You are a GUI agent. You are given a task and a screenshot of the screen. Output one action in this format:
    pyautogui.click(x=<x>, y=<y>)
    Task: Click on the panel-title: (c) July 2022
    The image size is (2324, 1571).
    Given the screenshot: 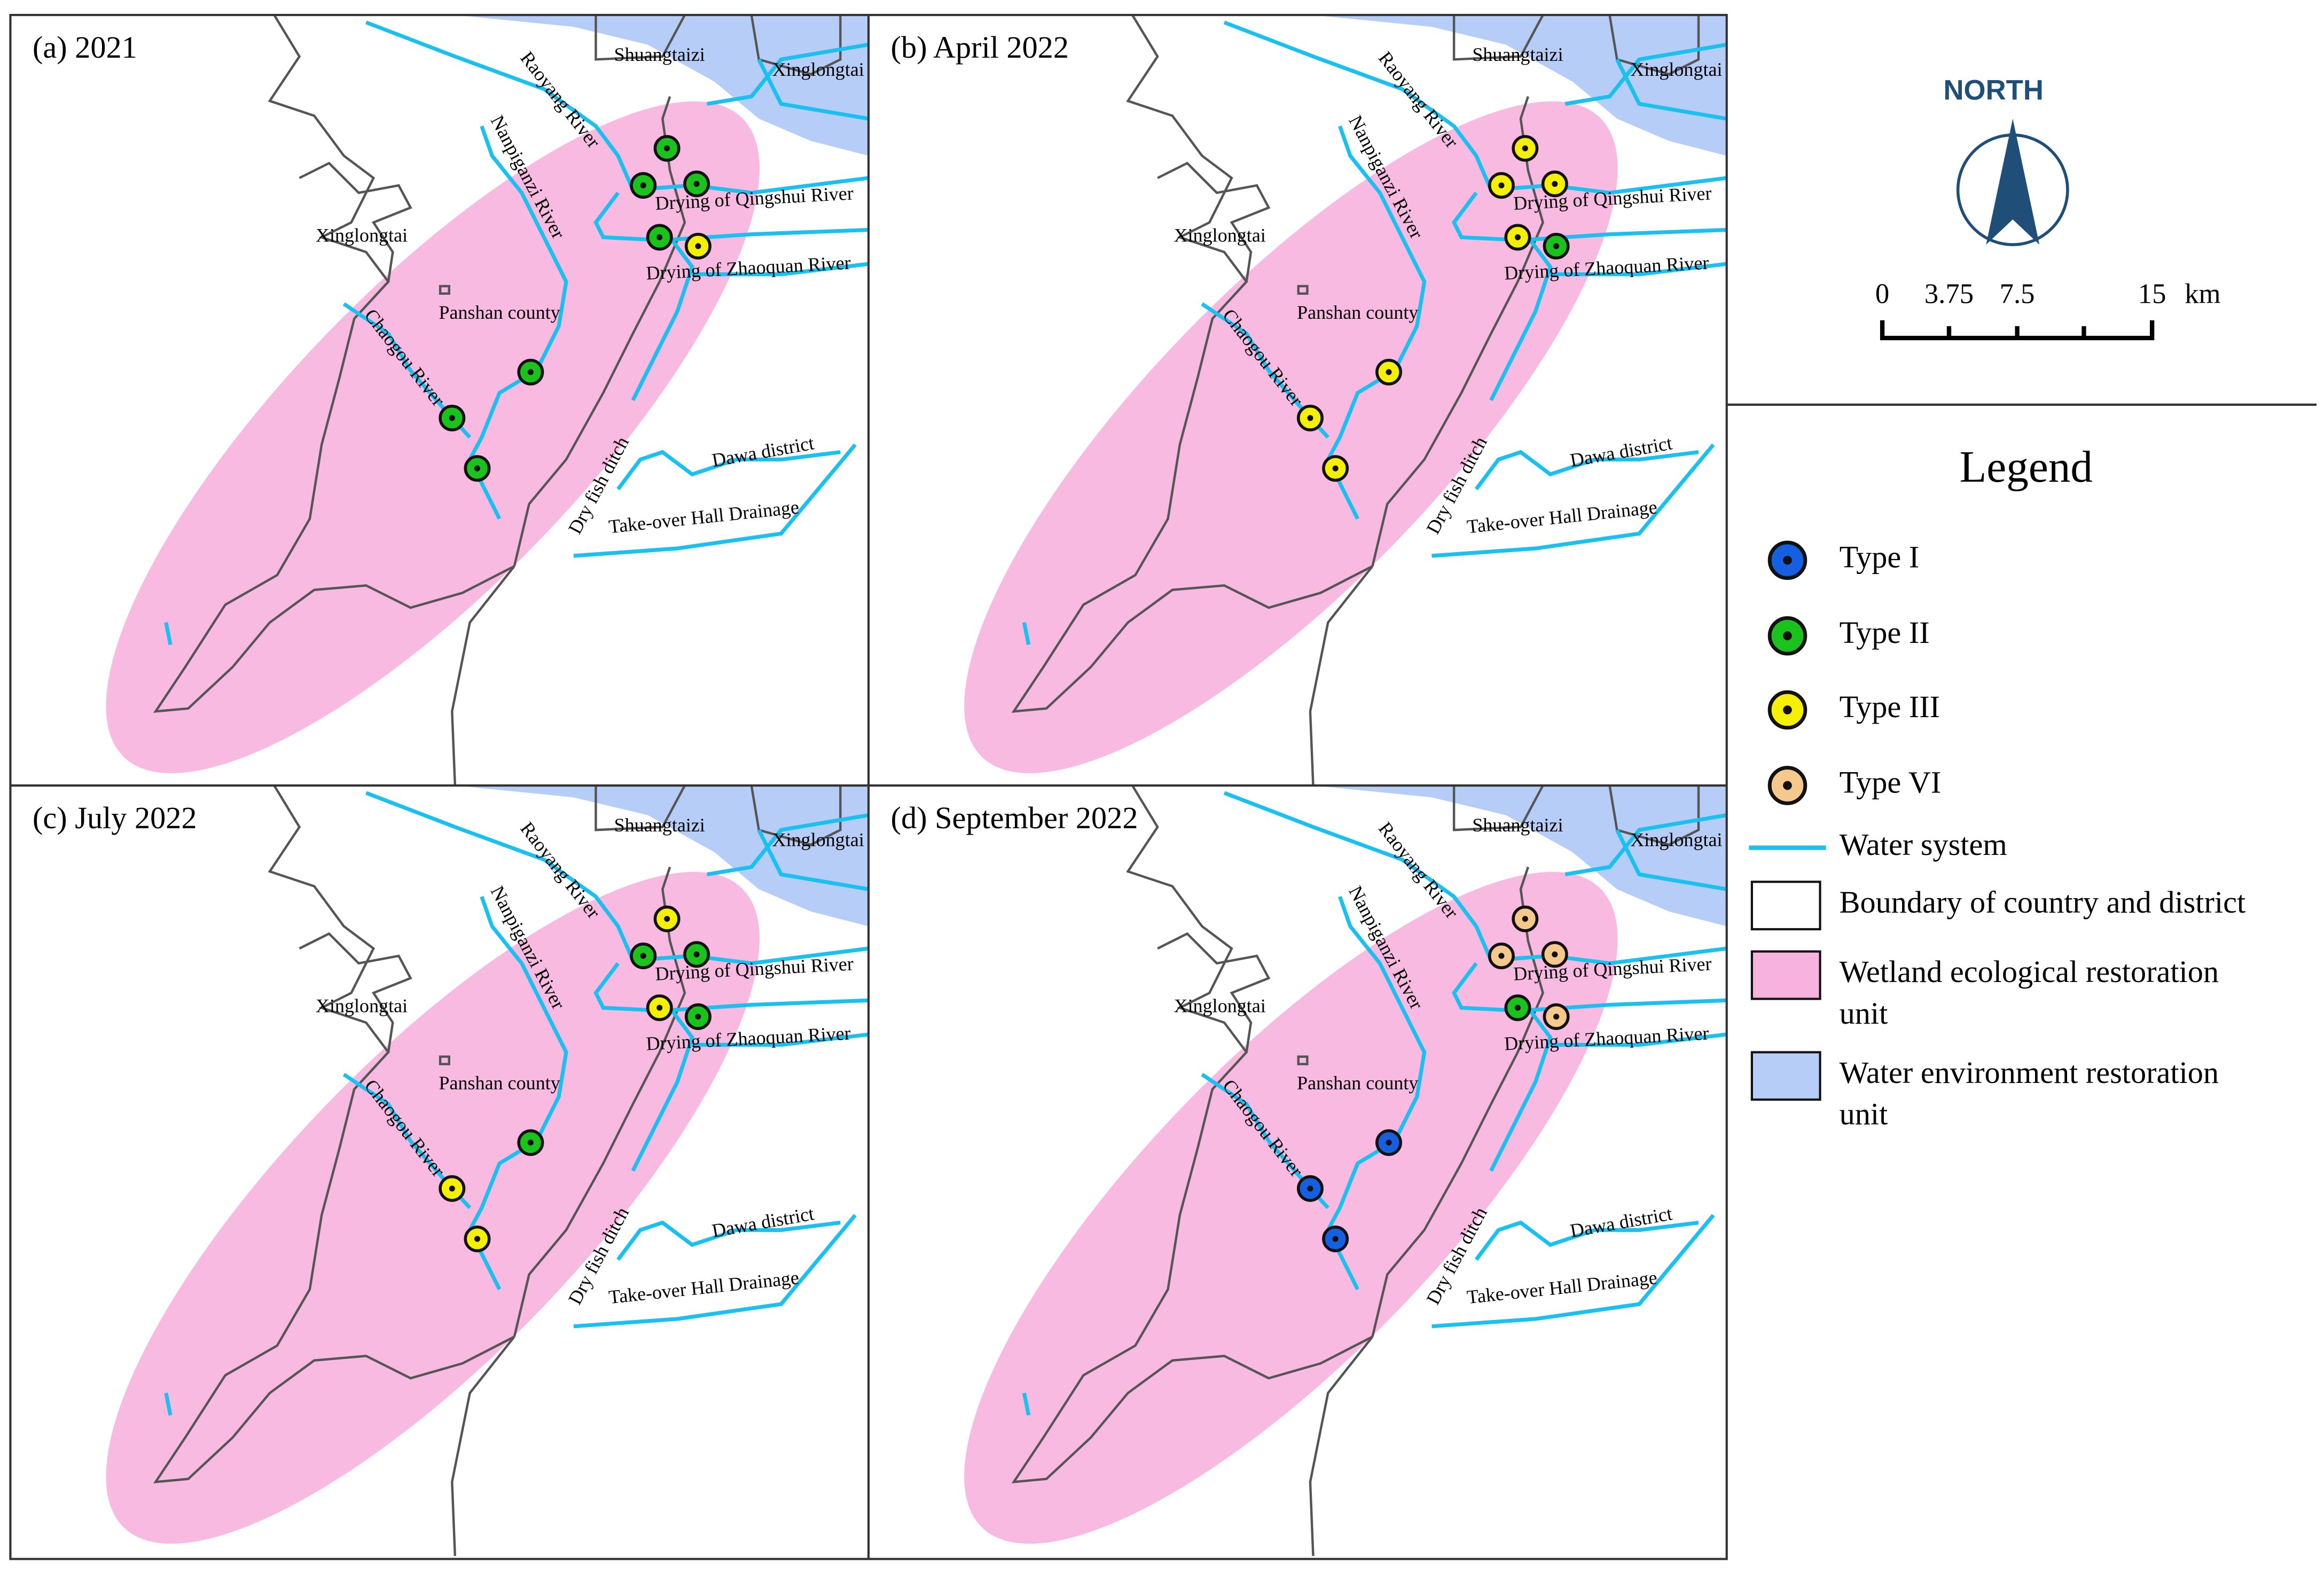 What is the action you would take?
    pyautogui.click(x=115, y=817)
    